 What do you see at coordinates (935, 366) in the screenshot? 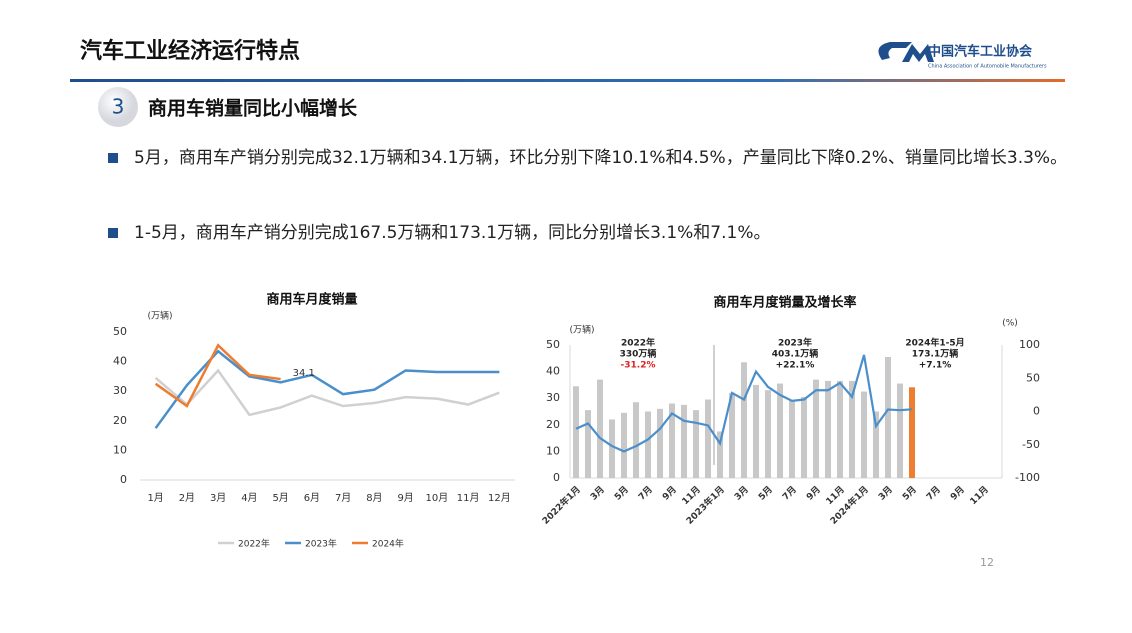
I see `annotation: +7.1%` at bounding box center [935, 366].